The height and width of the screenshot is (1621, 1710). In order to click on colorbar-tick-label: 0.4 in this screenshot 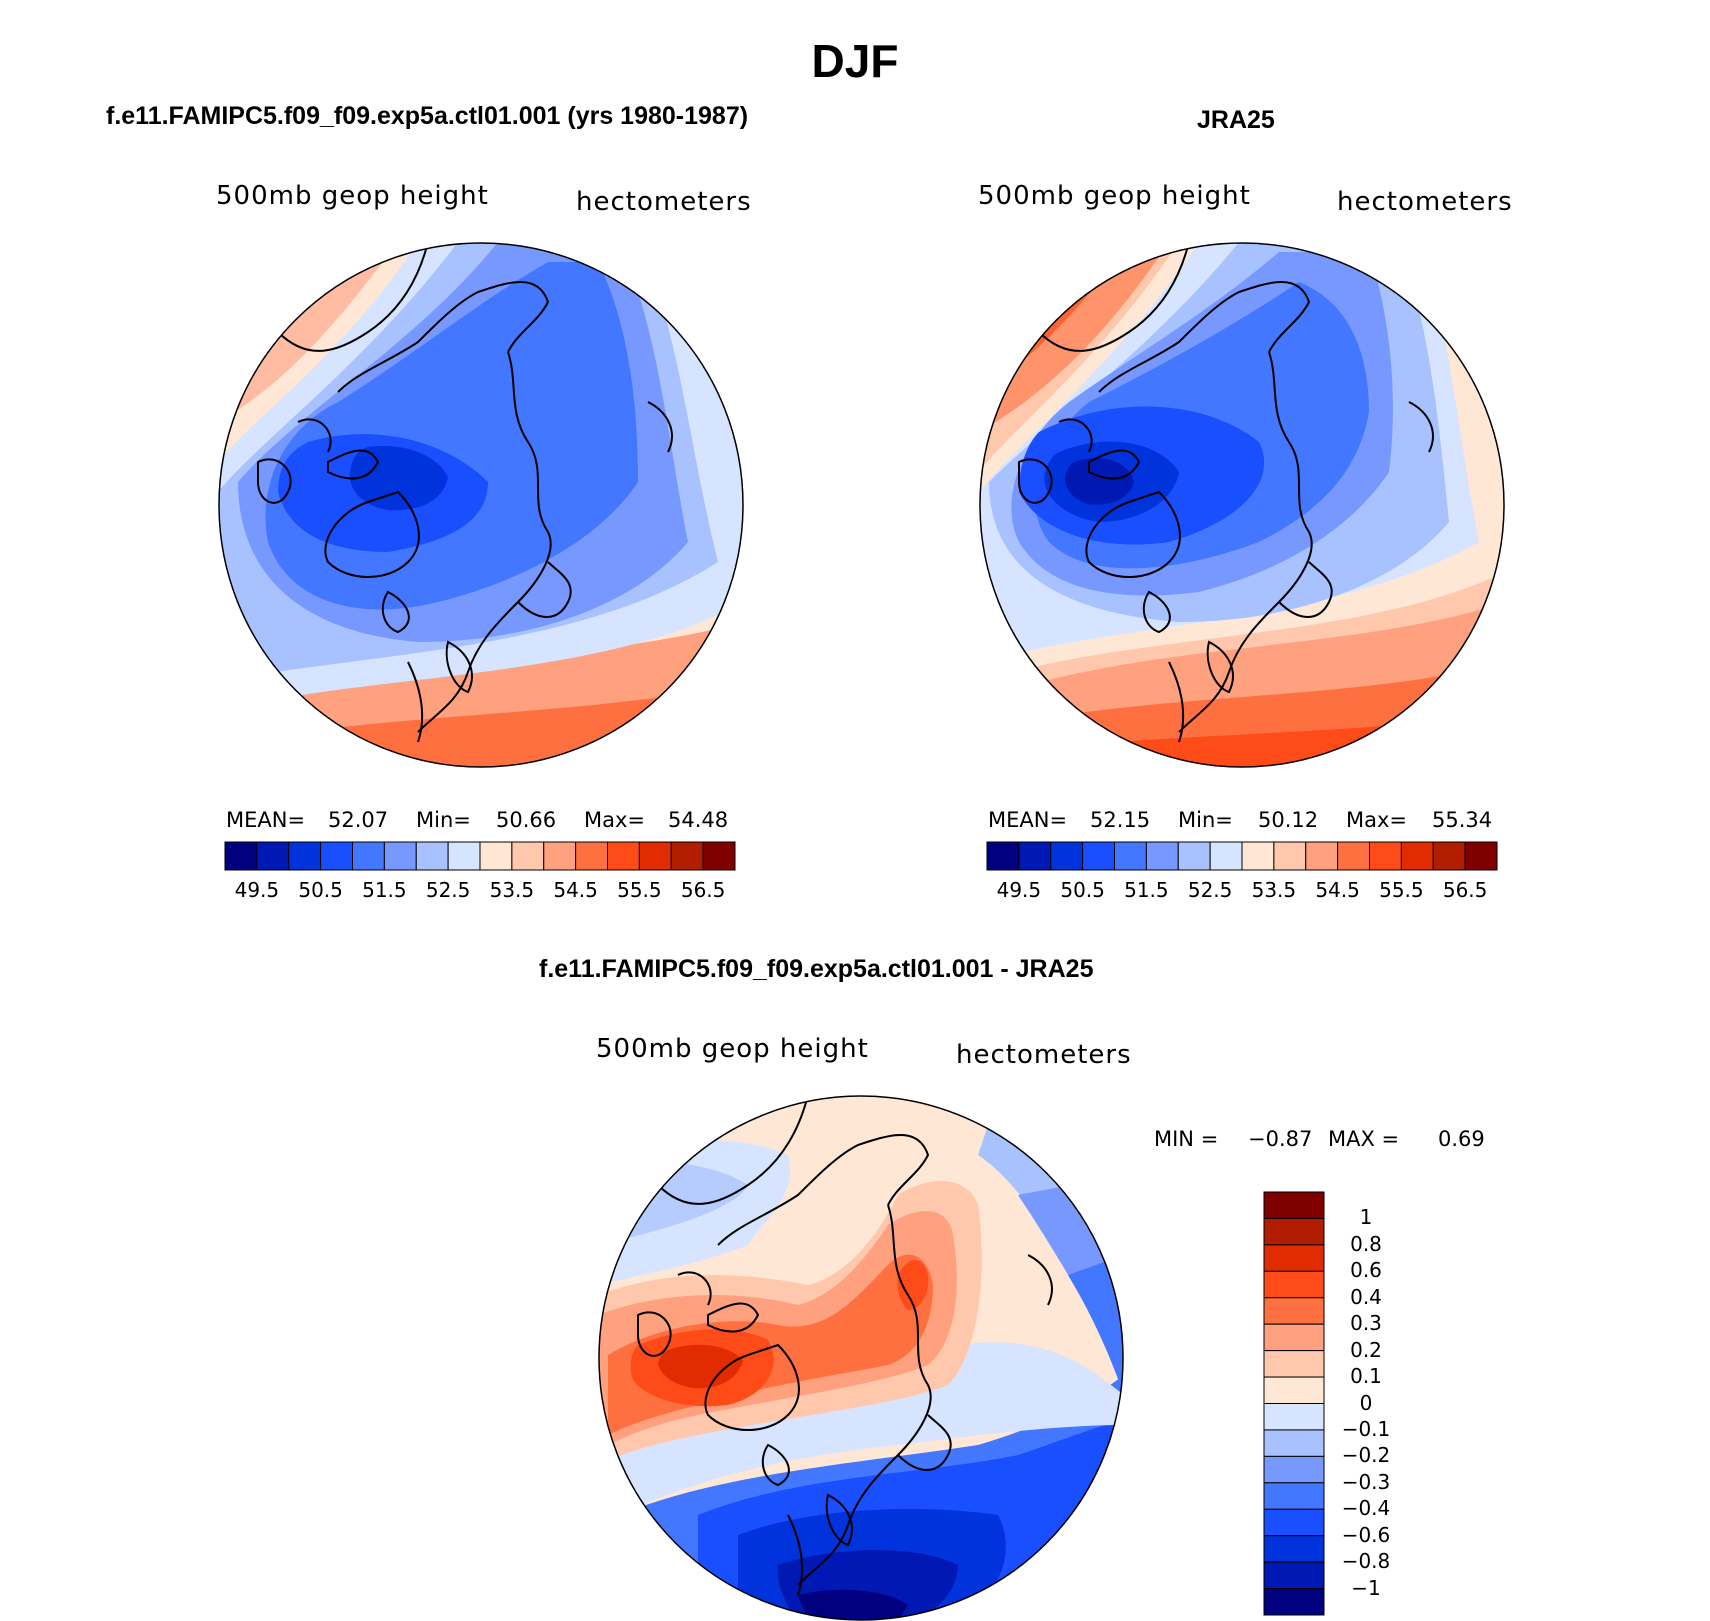, I will do `click(1366, 1296)`.